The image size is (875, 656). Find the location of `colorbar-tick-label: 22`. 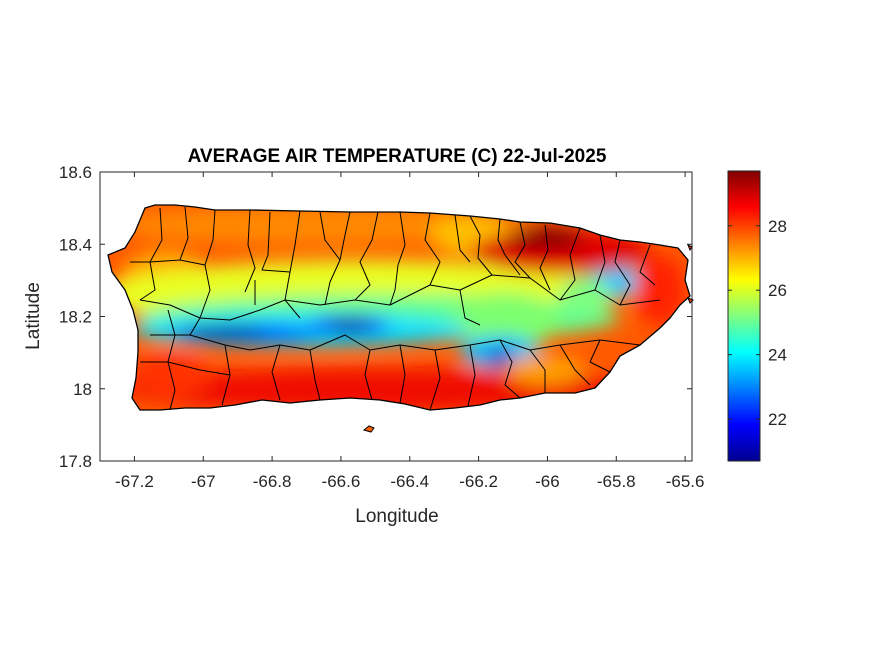

colorbar-tick-label: 22 is located at coordinates (777, 419).